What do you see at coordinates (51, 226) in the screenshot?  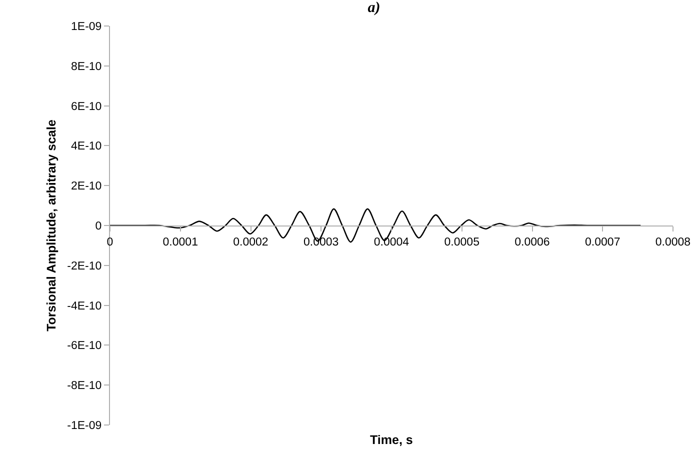 I see `y-axis-title: Torsional Amplitude, arbitrary scale` at bounding box center [51, 226].